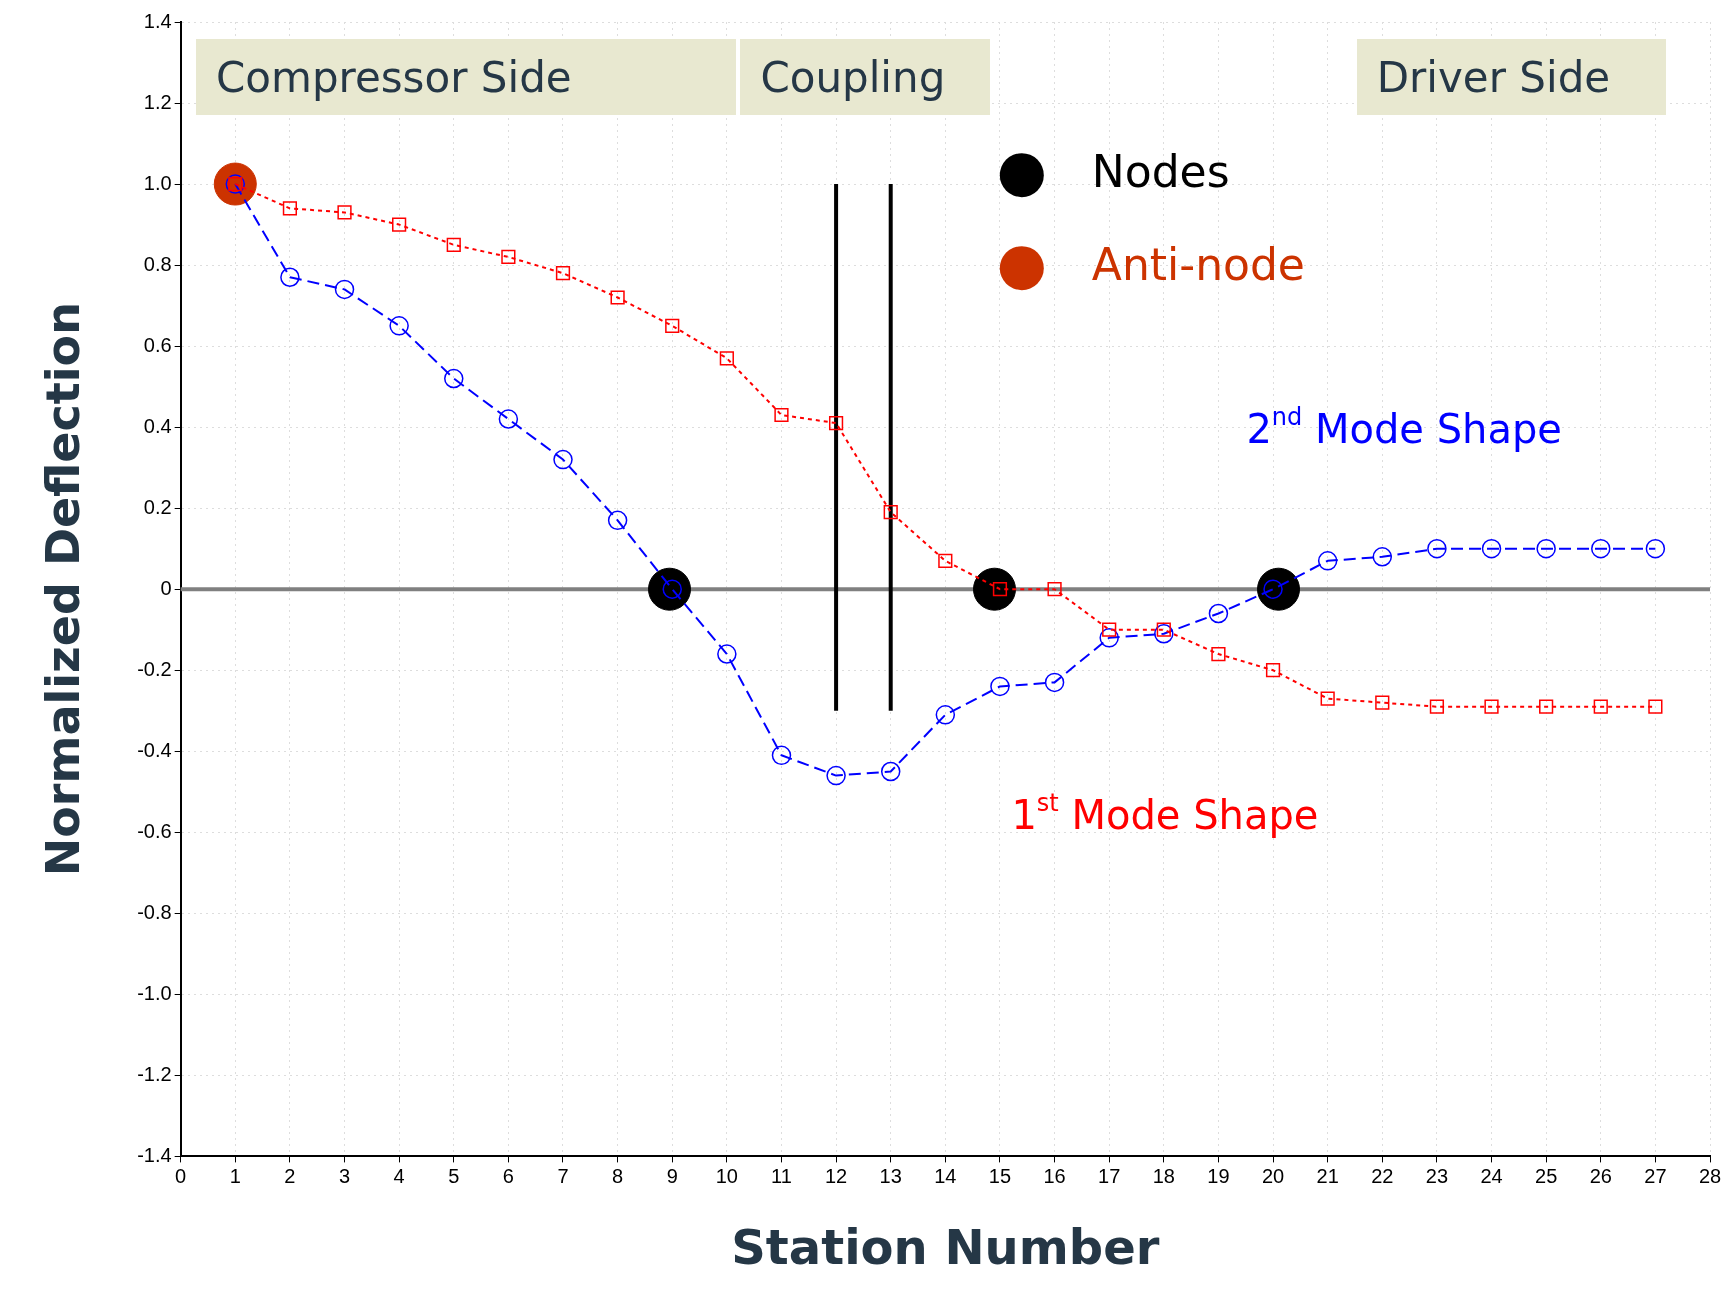 The width and height of the screenshot is (1732, 1294). Describe the element at coordinates (726, 1175) in the screenshot. I see `x-tick-label: 10` at that location.